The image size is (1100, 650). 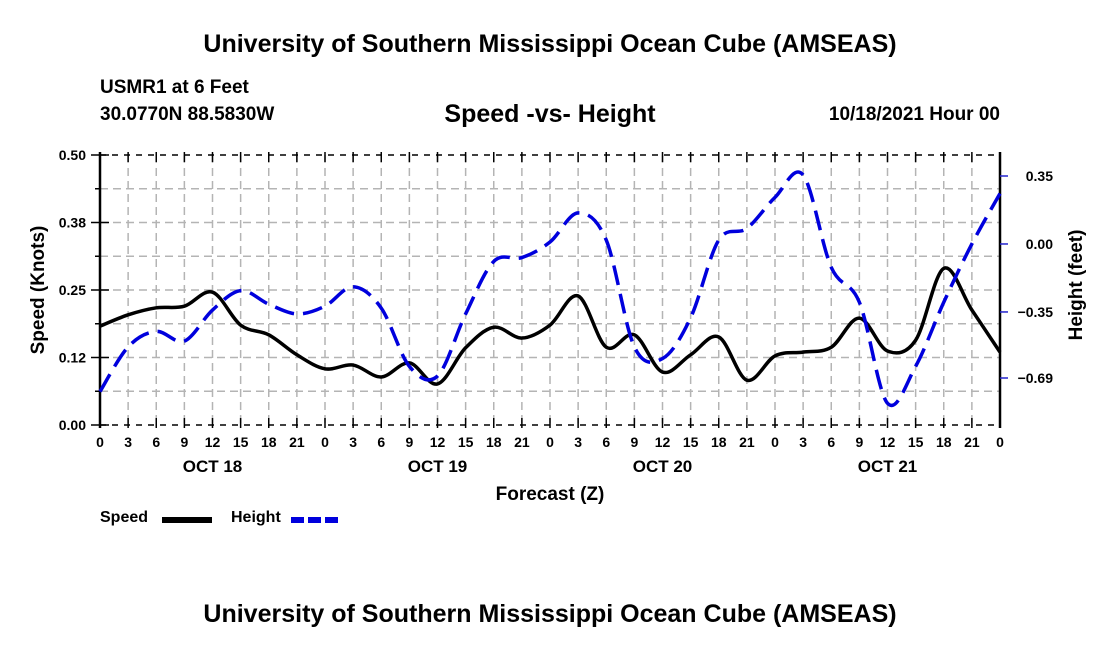 I want to click on legend-height-label: Height, so click(x=256, y=517).